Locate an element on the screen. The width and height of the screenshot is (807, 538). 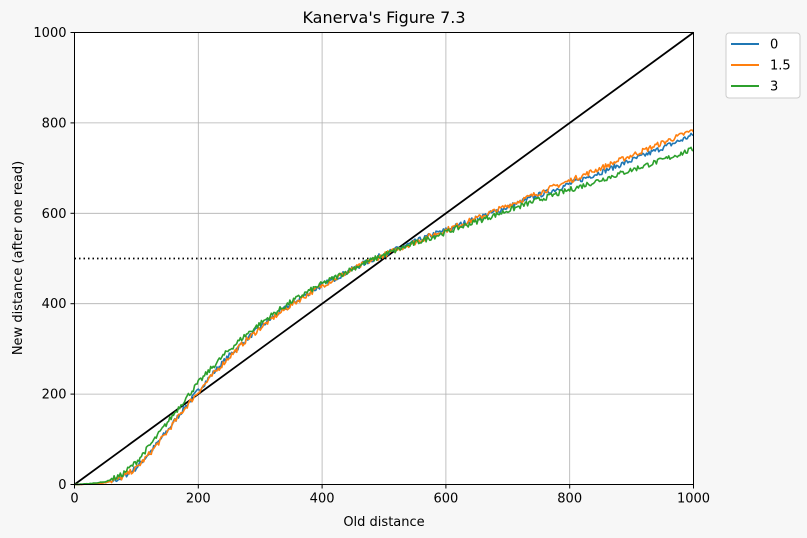
x-tick-label: 0 is located at coordinates (74, 499).